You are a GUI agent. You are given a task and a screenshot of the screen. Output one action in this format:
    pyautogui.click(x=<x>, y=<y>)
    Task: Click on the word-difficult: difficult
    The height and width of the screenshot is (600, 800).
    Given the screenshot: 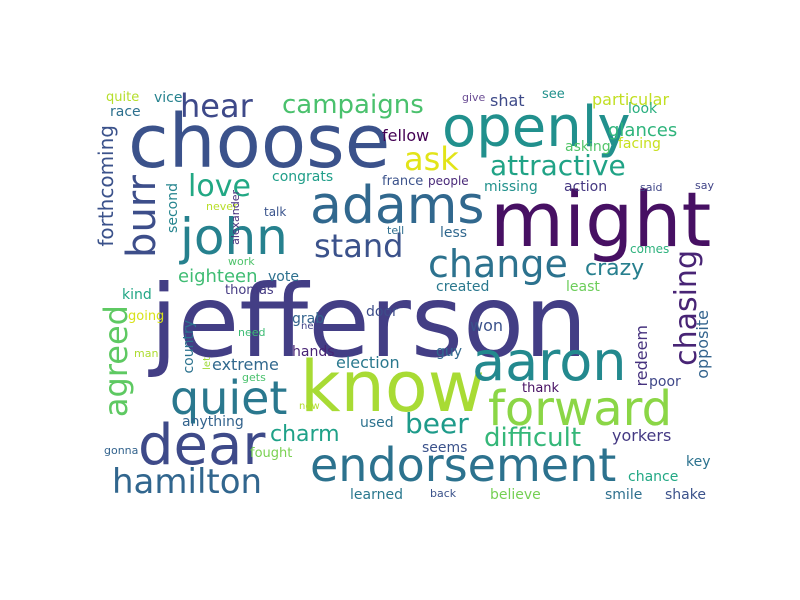 What is the action you would take?
    pyautogui.click(x=533, y=438)
    